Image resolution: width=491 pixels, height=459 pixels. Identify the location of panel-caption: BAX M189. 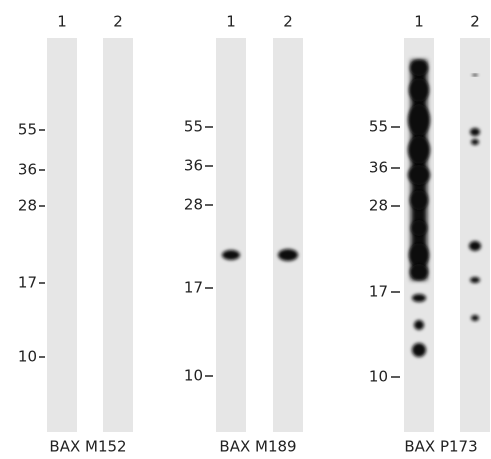
(257, 447).